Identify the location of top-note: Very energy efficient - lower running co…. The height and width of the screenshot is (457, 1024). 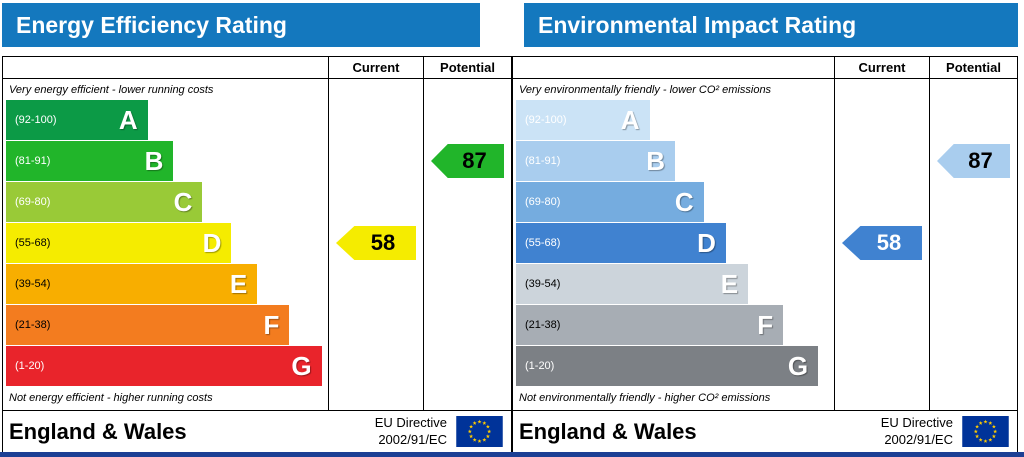
(111, 90).